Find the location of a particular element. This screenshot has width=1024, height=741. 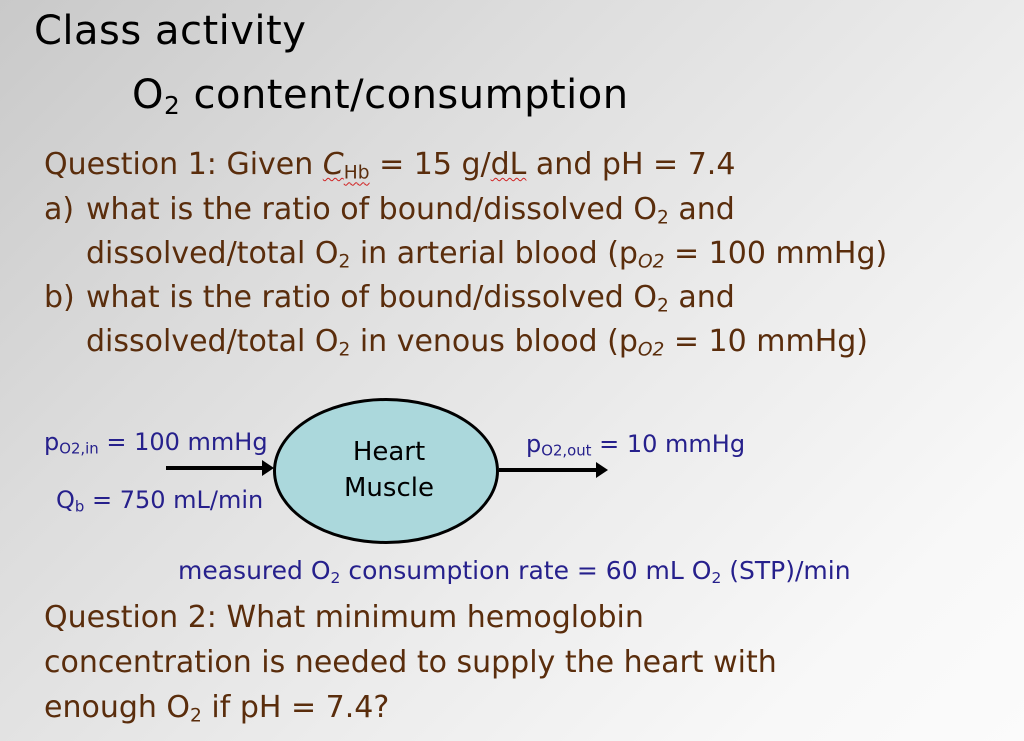

inlet-flow-label: Qb = 750 mL/min is located at coordinates (159, 500).